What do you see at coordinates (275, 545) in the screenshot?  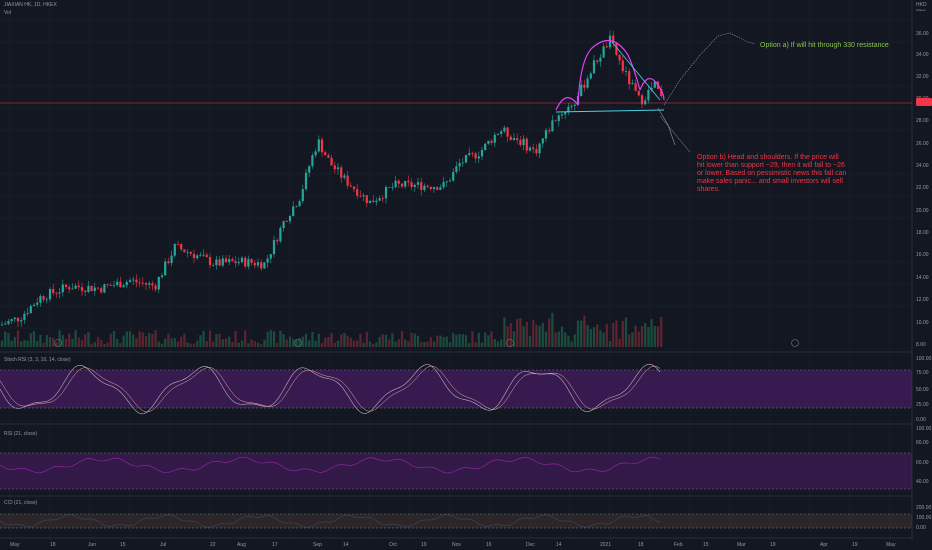 I see `time-axis-label: 17` at bounding box center [275, 545].